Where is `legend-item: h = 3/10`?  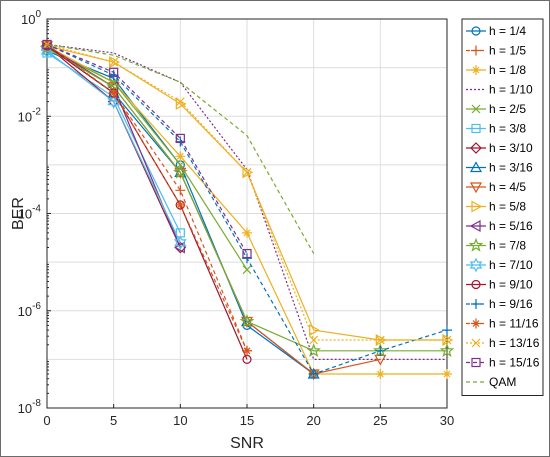
legend-item: h = 3/10 is located at coordinates (499, 148).